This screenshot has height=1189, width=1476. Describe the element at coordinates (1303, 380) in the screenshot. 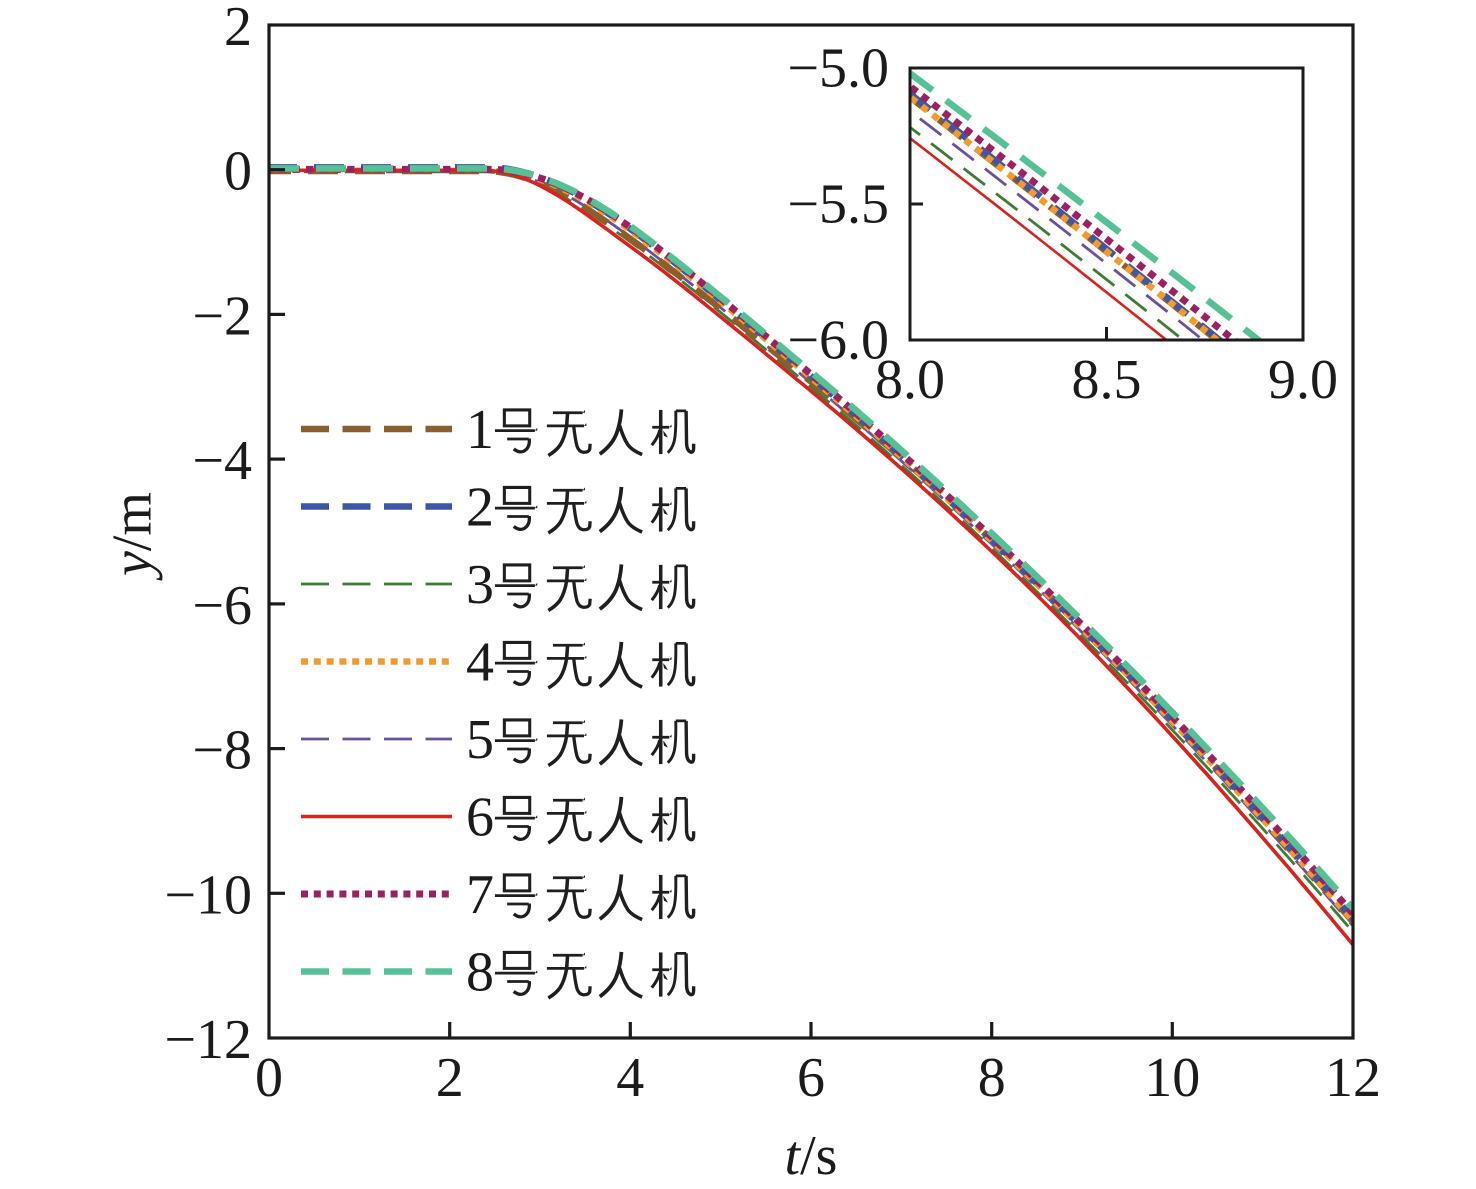

I see `svg-text: 9.0` at that location.